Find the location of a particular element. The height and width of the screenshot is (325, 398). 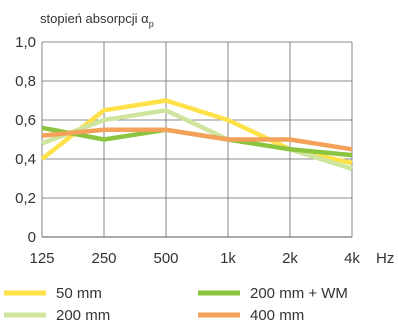

x-tick-label: 2k is located at coordinates (290, 258).